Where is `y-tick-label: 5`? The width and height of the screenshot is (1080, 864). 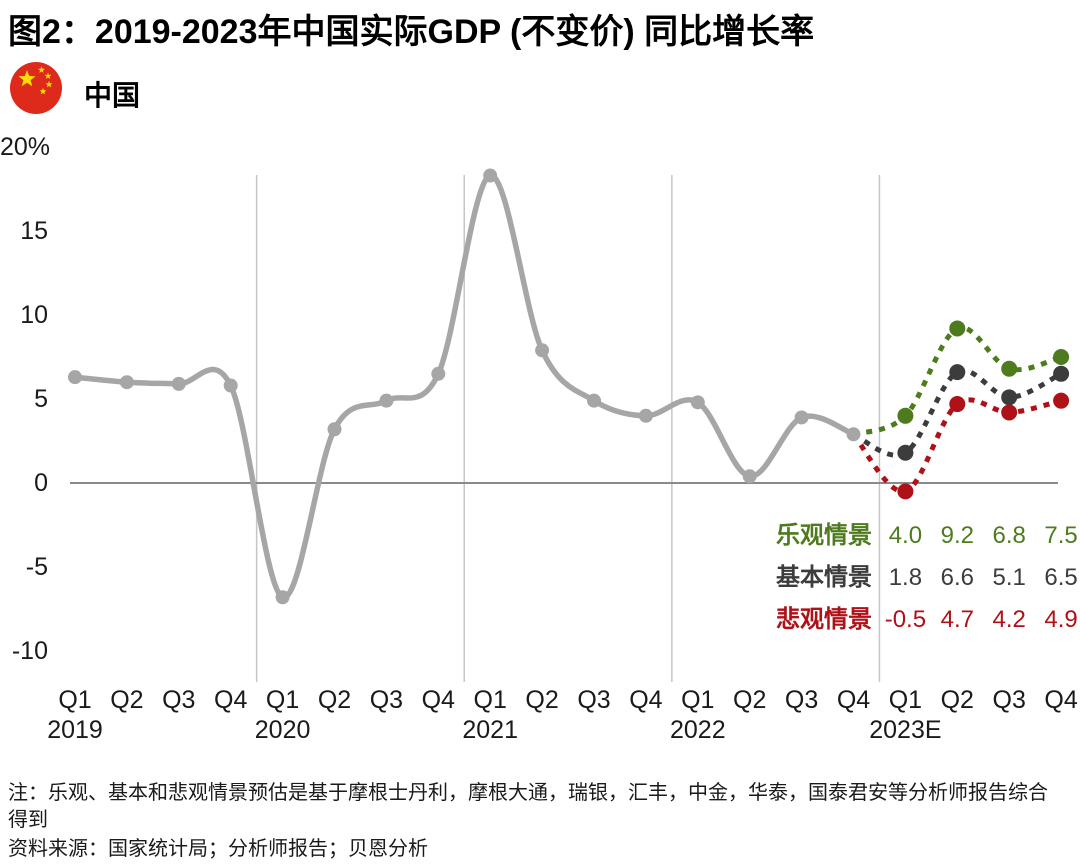 y-tick-label: 5 is located at coordinates (41, 399).